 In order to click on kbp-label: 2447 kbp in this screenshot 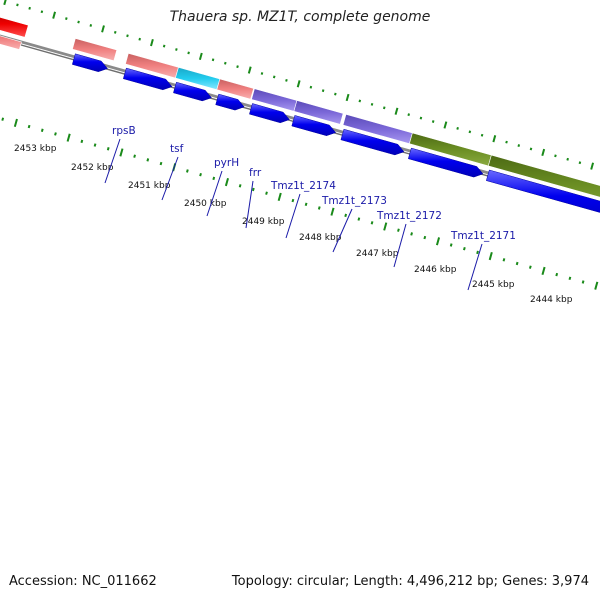, I will do `click(377, 254)`.